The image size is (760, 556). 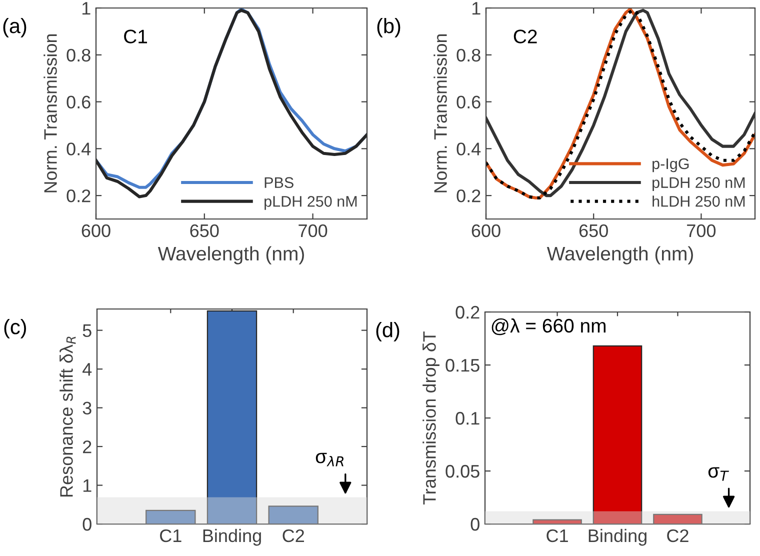 I want to click on annotation: @λ = 660 nm, so click(x=549, y=327).